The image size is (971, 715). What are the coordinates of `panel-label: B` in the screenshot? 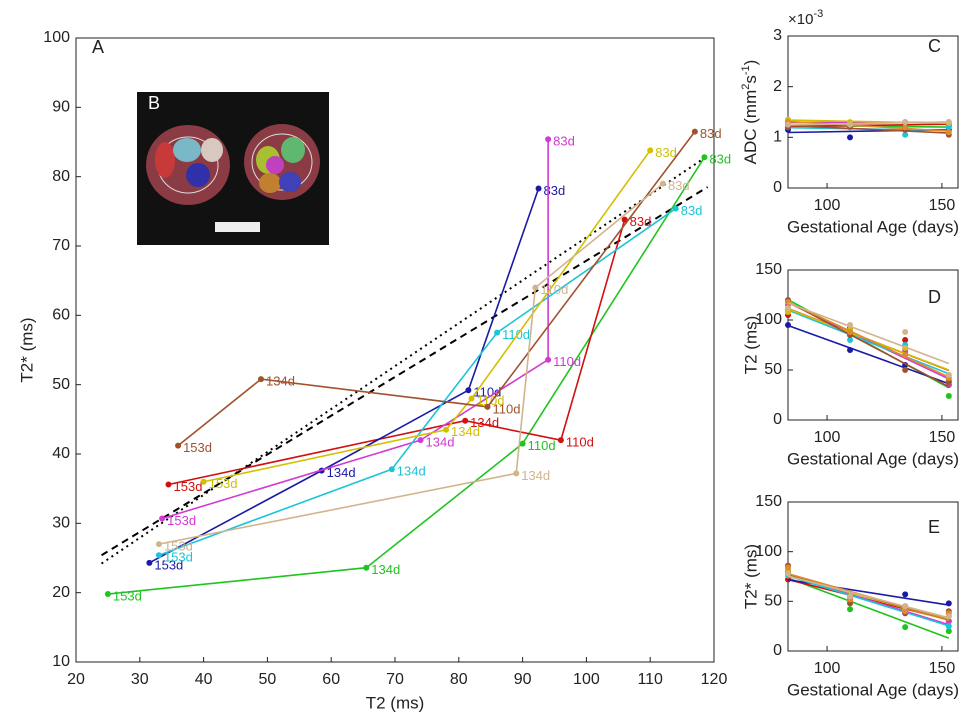 It's located at (154, 103).